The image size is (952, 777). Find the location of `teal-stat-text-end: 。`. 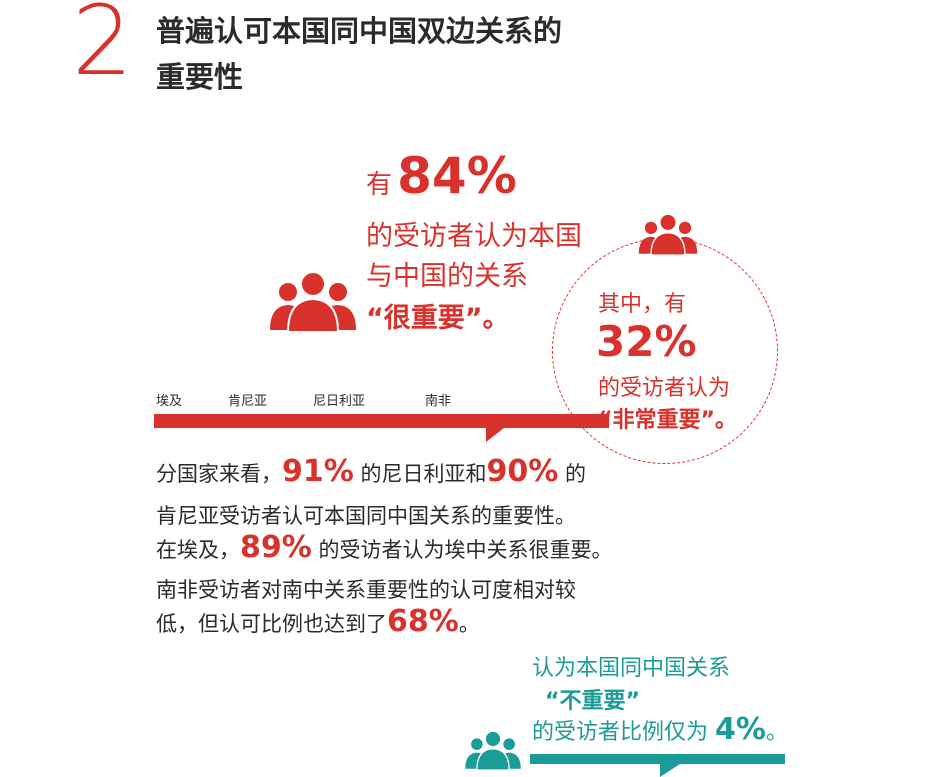

teal-stat-text-end: 。 is located at coordinates (776, 732).